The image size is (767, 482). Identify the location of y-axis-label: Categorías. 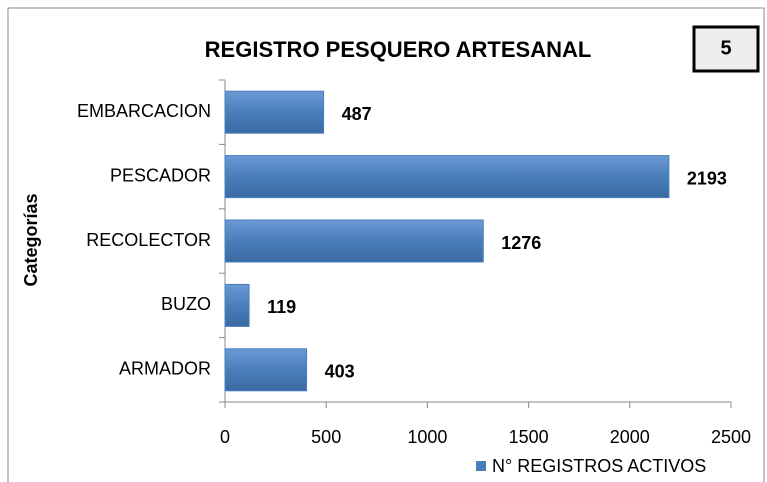
(31, 239).